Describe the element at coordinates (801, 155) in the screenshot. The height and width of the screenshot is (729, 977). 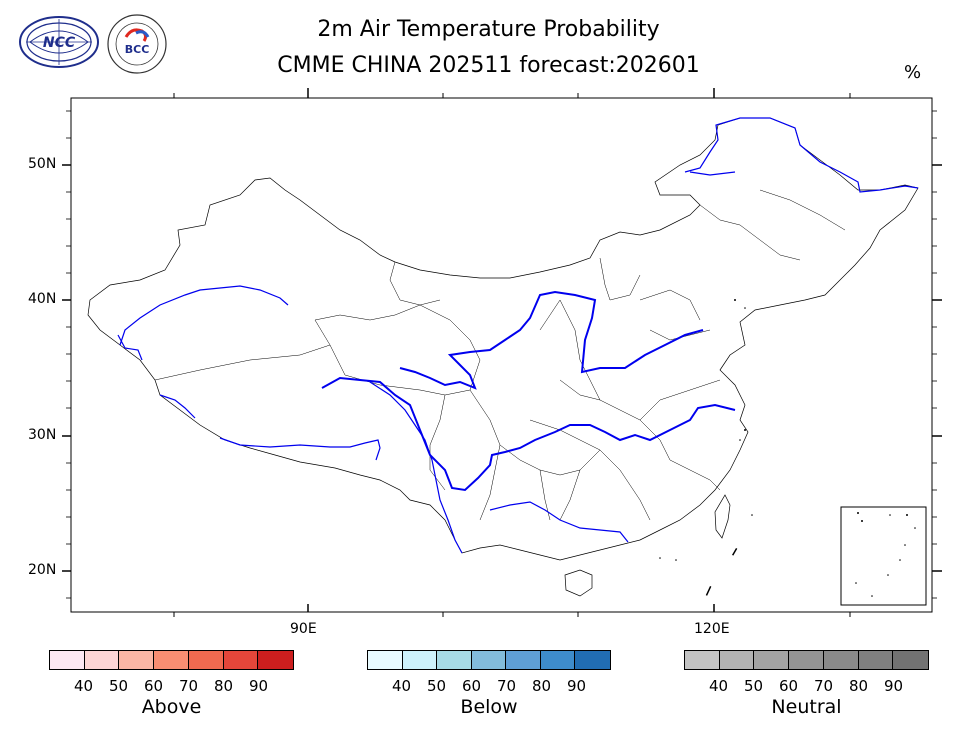
I see `heilongjiang-river` at that location.